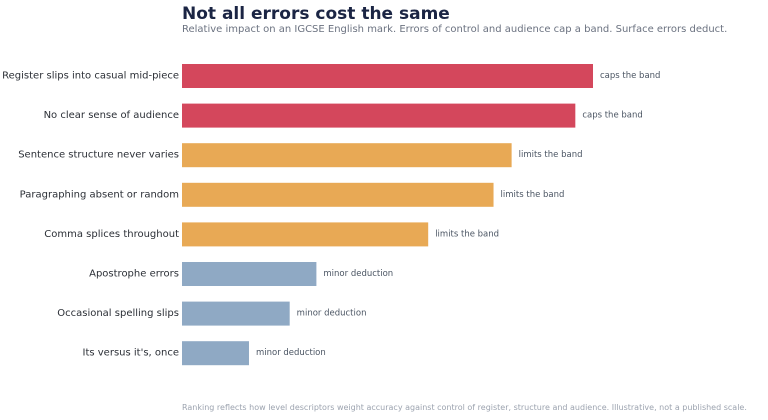 This screenshot has height=420, width=768. Describe the element at coordinates (98, 155) in the screenshot. I see `category-label-sentence-structure-never-varies: Sentence structure never varies` at that location.